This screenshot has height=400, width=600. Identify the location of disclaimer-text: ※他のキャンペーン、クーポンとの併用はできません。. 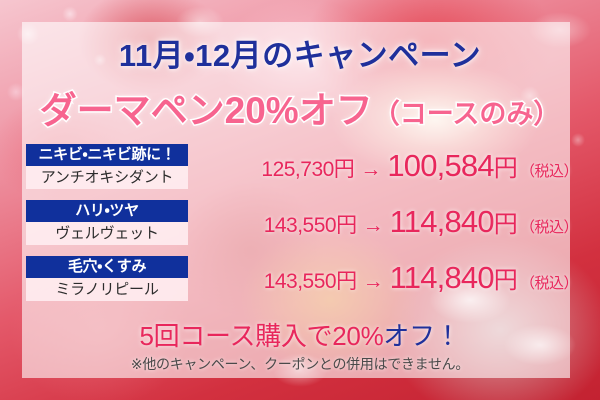
(300, 364).